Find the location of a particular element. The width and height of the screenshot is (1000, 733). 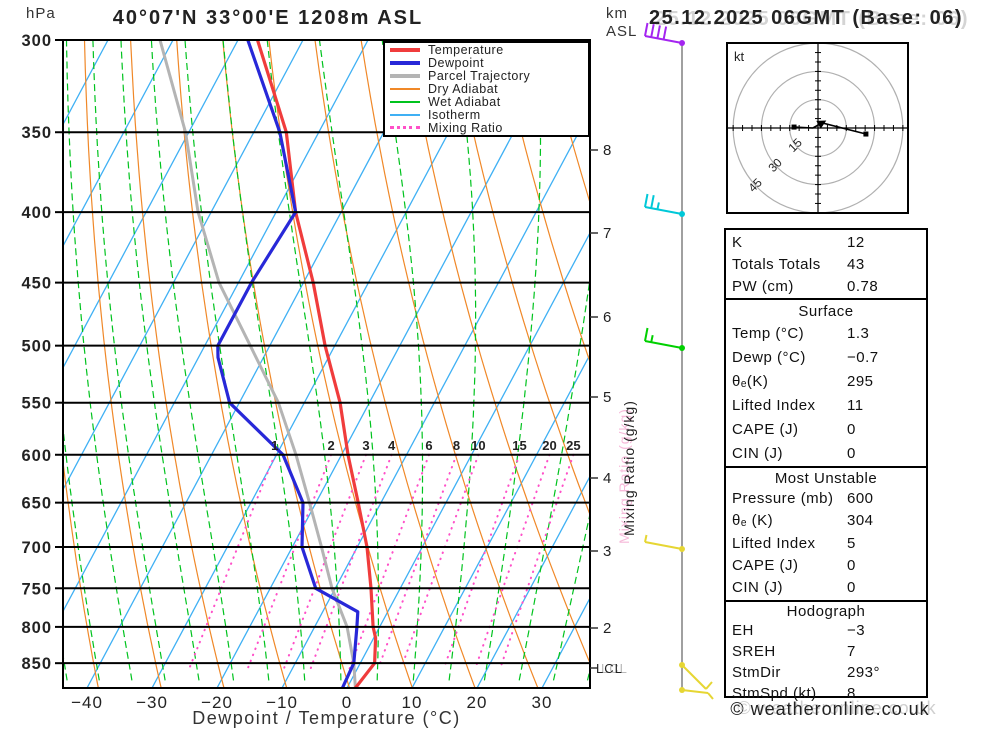

stats-row: Temp (°C) 1.3 is located at coordinates (826, 333).